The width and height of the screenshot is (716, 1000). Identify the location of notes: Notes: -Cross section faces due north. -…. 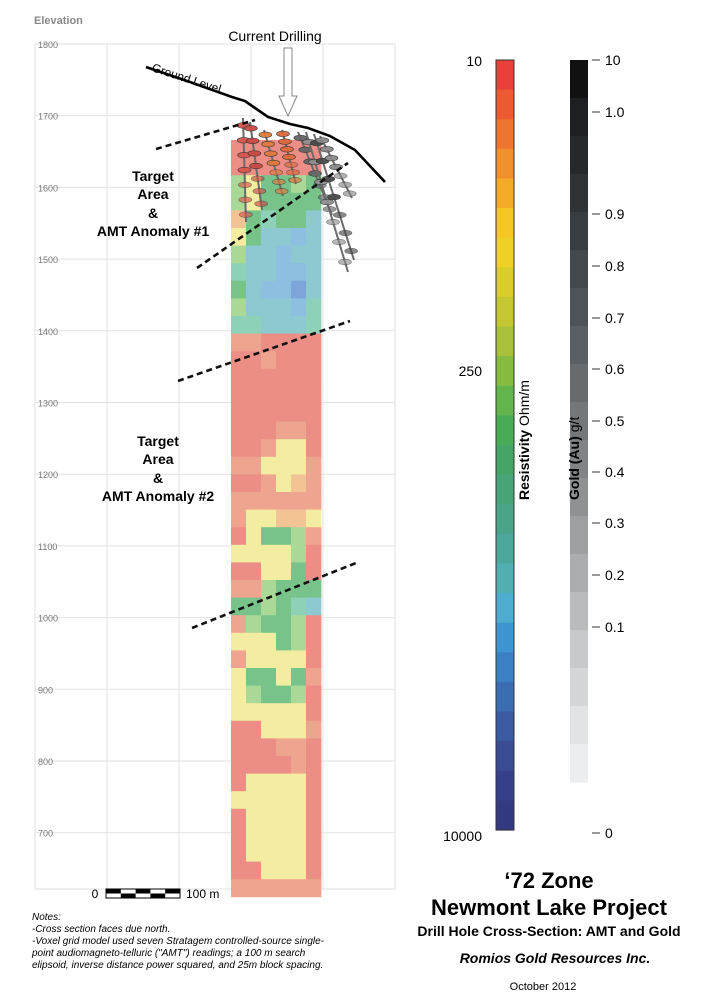
(178, 941).